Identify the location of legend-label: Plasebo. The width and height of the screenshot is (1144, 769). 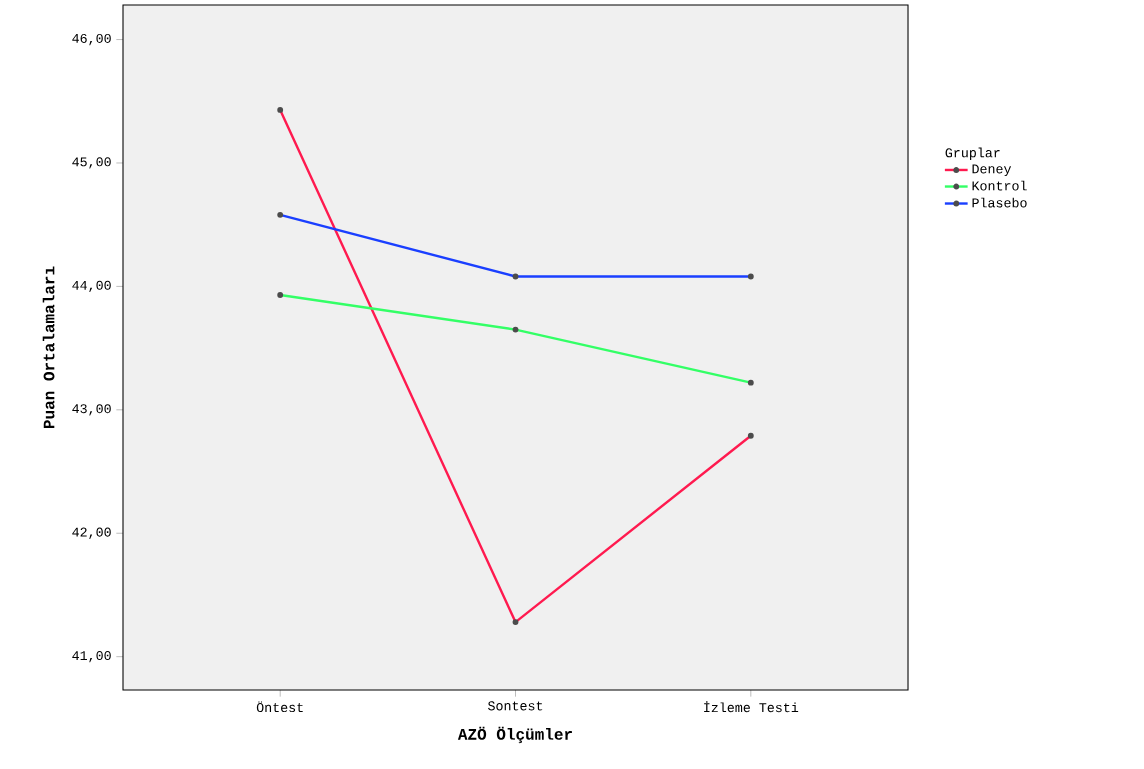
(999, 202).